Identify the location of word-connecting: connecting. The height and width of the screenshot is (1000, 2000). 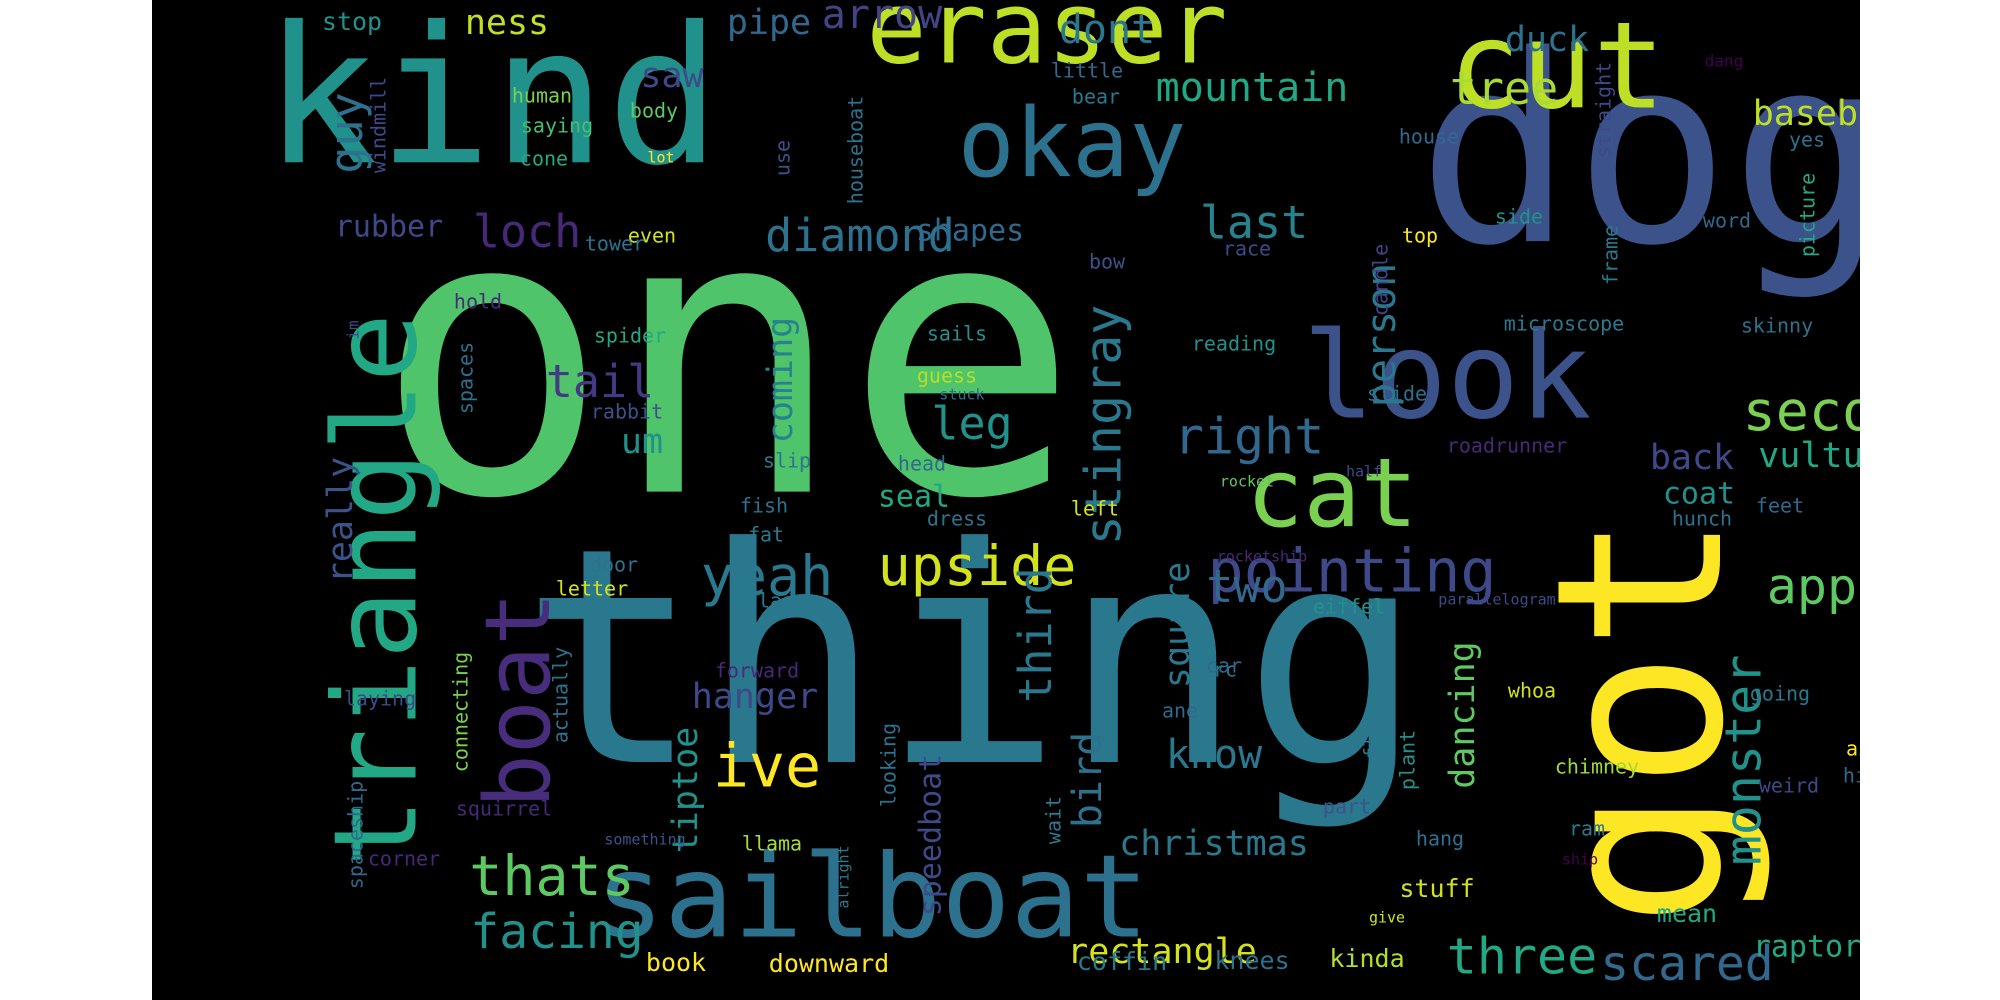
(461, 712).